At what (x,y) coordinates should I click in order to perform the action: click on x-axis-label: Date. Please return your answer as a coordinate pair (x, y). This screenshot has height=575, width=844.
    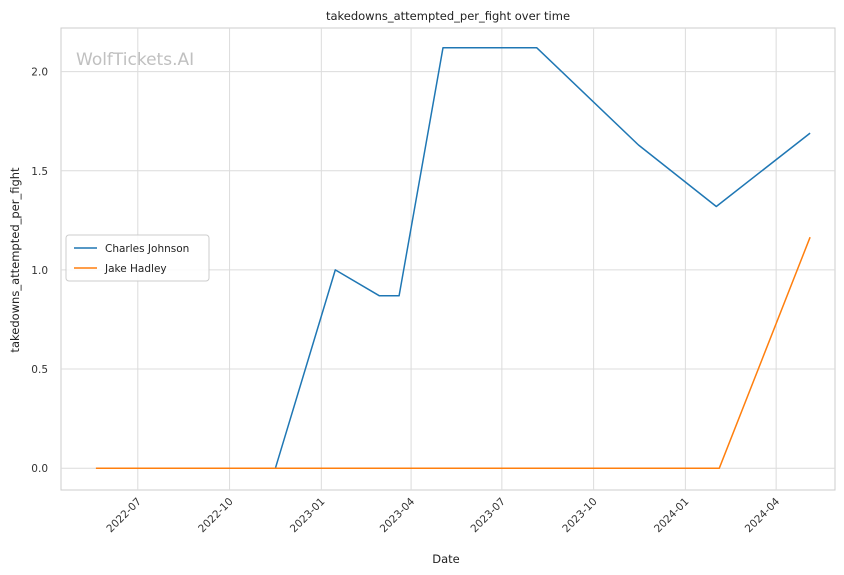
    Looking at the image, I should click on (446, 559).